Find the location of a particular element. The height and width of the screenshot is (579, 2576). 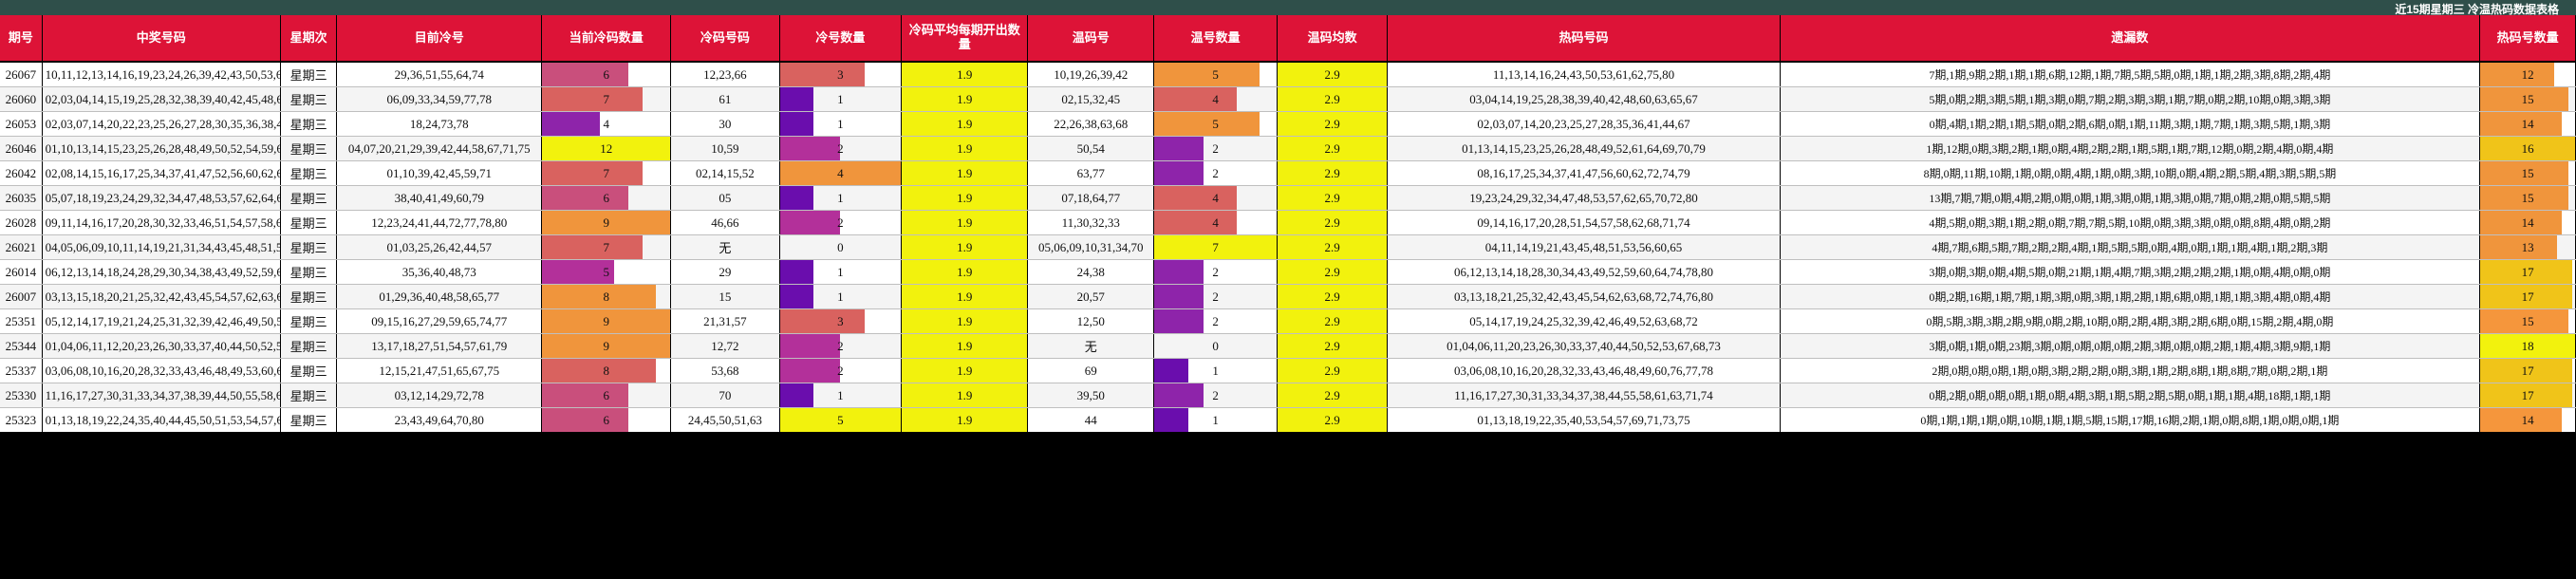

cell-cold-number-count: 5 is located at coordinates (841, 420).